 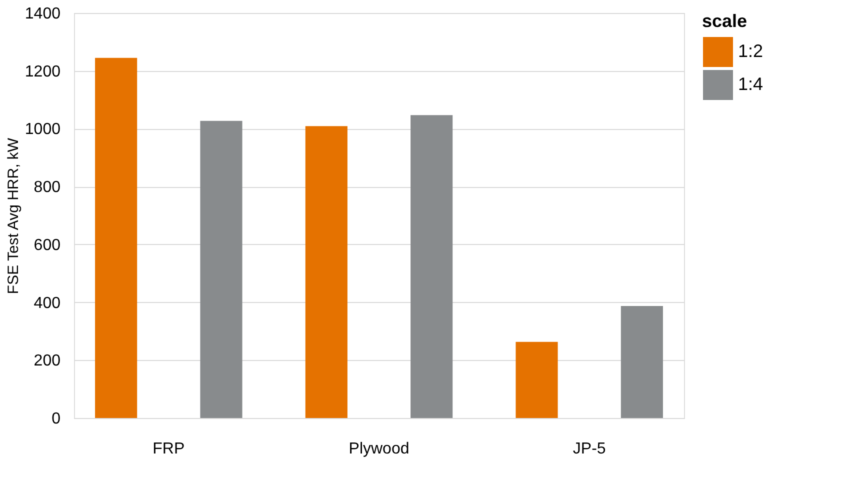 What do you see at coordinates (47, 361) in the screenshot?
I see `y-tick-label: 200` at bounding box center [47, 361].